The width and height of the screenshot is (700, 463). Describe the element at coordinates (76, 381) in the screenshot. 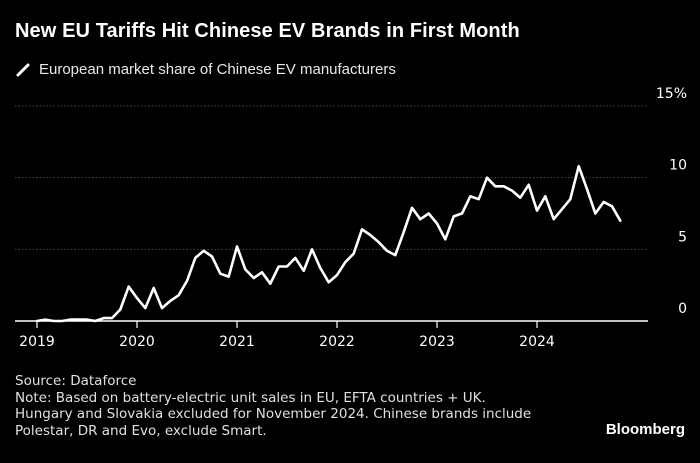

I see `source-text: Source: Dataforce` at that location.